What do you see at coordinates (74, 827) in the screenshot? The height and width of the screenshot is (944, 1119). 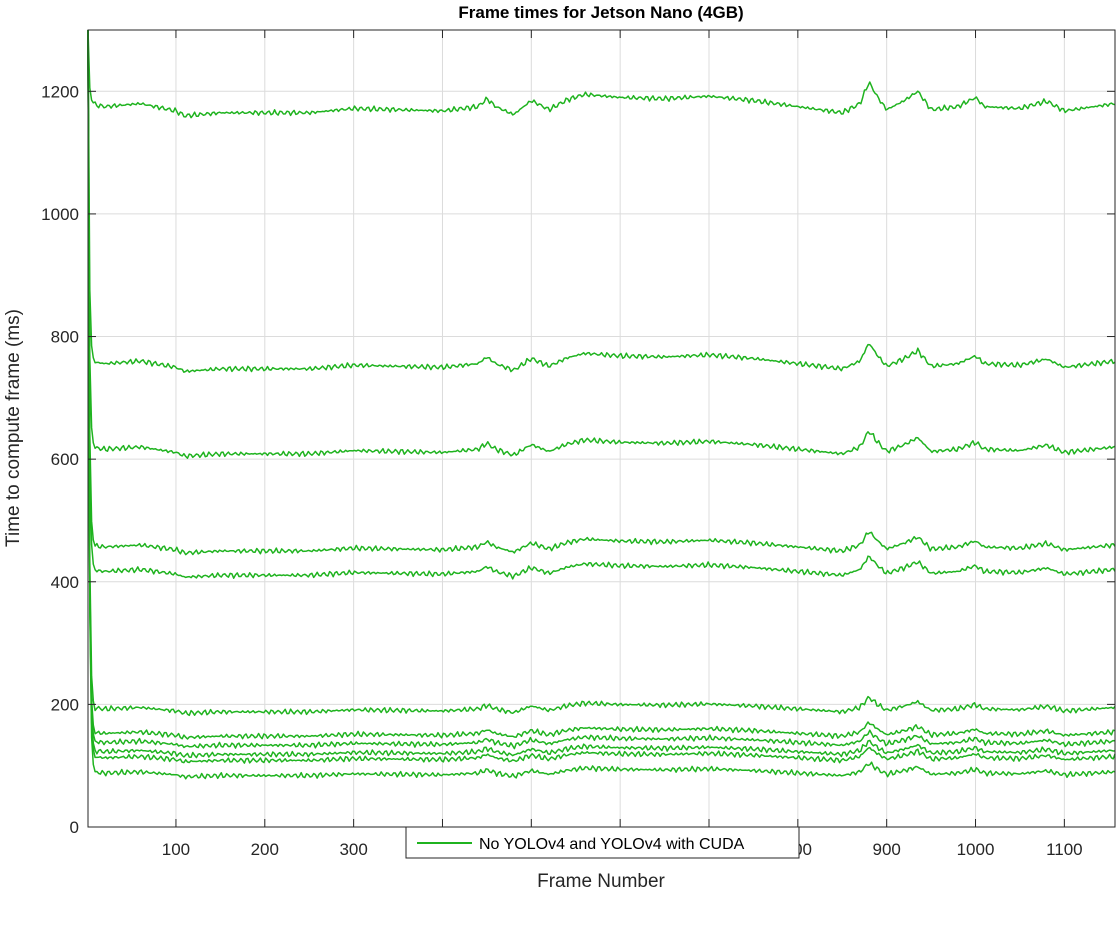 I see `y-tick-label: 0` at bounding box center [74, 827].